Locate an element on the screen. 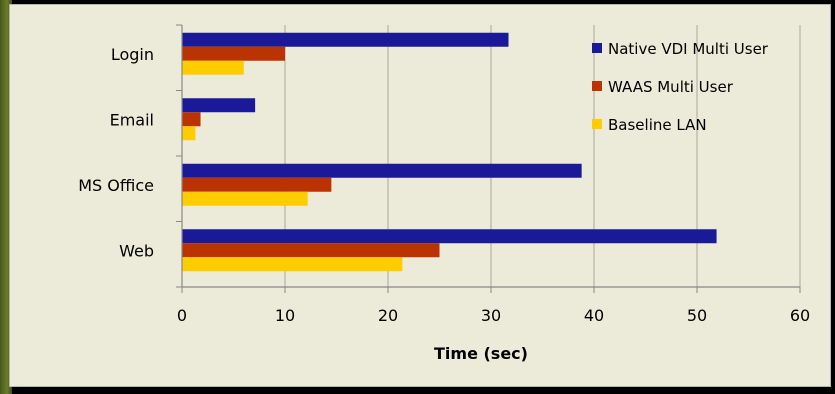  x-tick-label-0: 0 is located at coordinates (182, 315).